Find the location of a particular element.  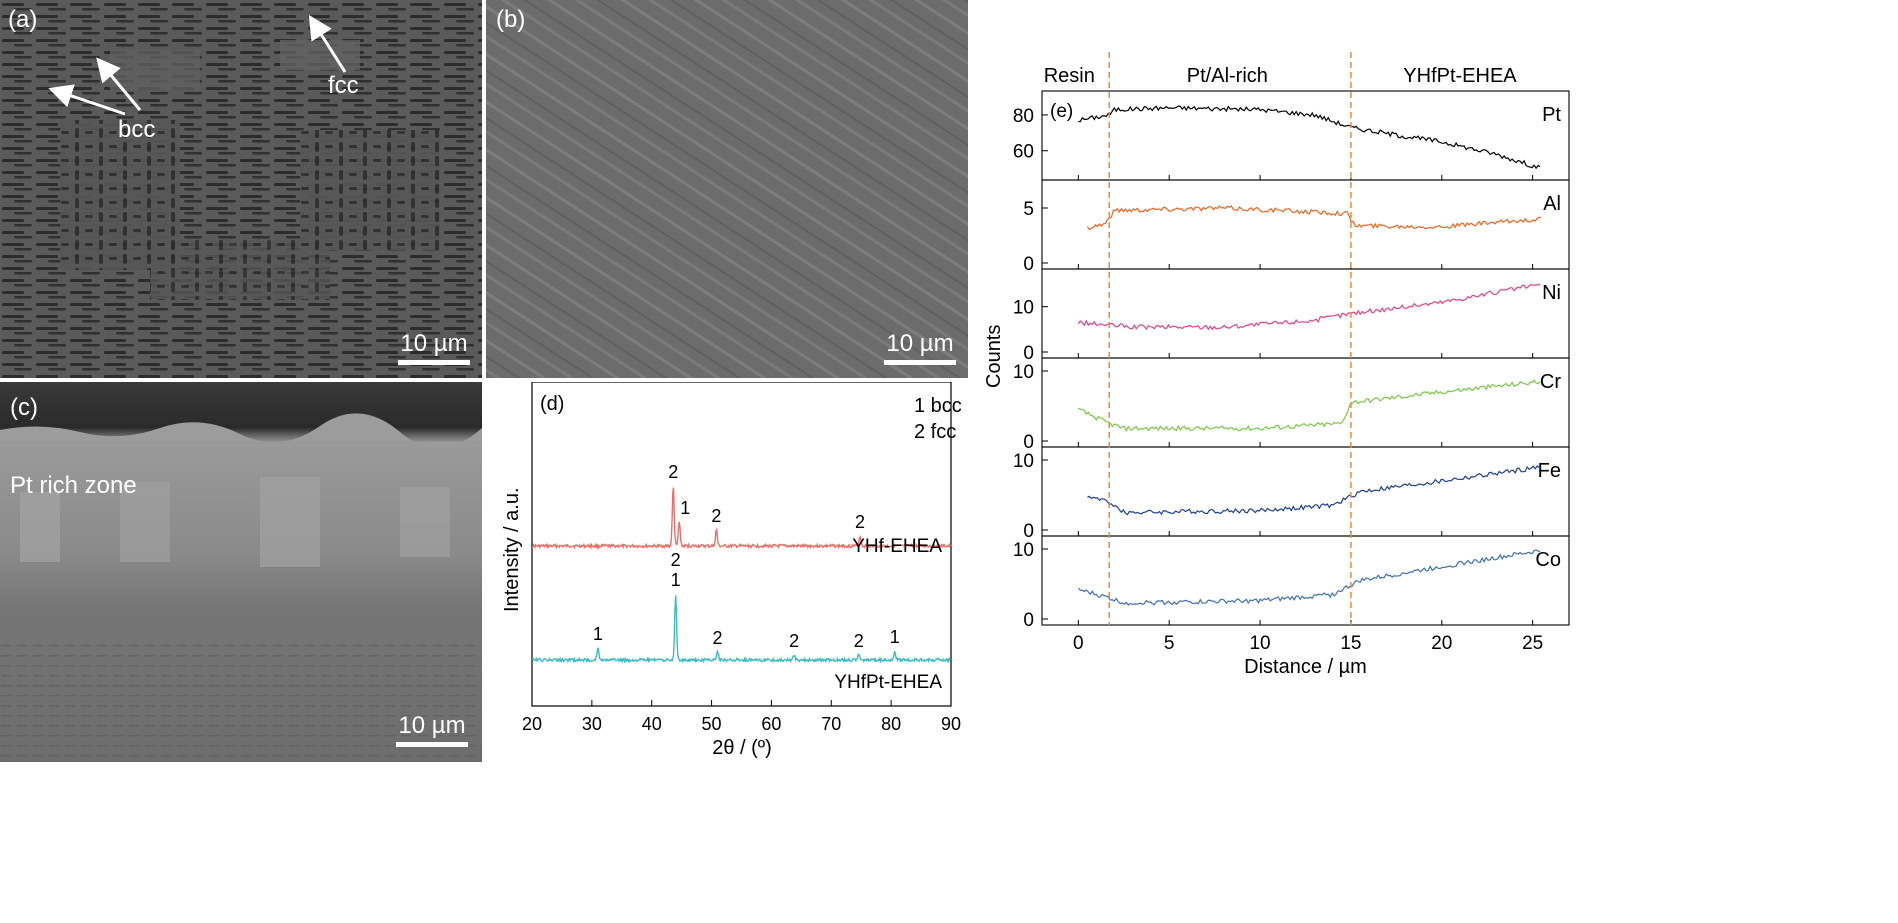

eds-y-tick-label: 80 is located at coordinates (1023, 116).